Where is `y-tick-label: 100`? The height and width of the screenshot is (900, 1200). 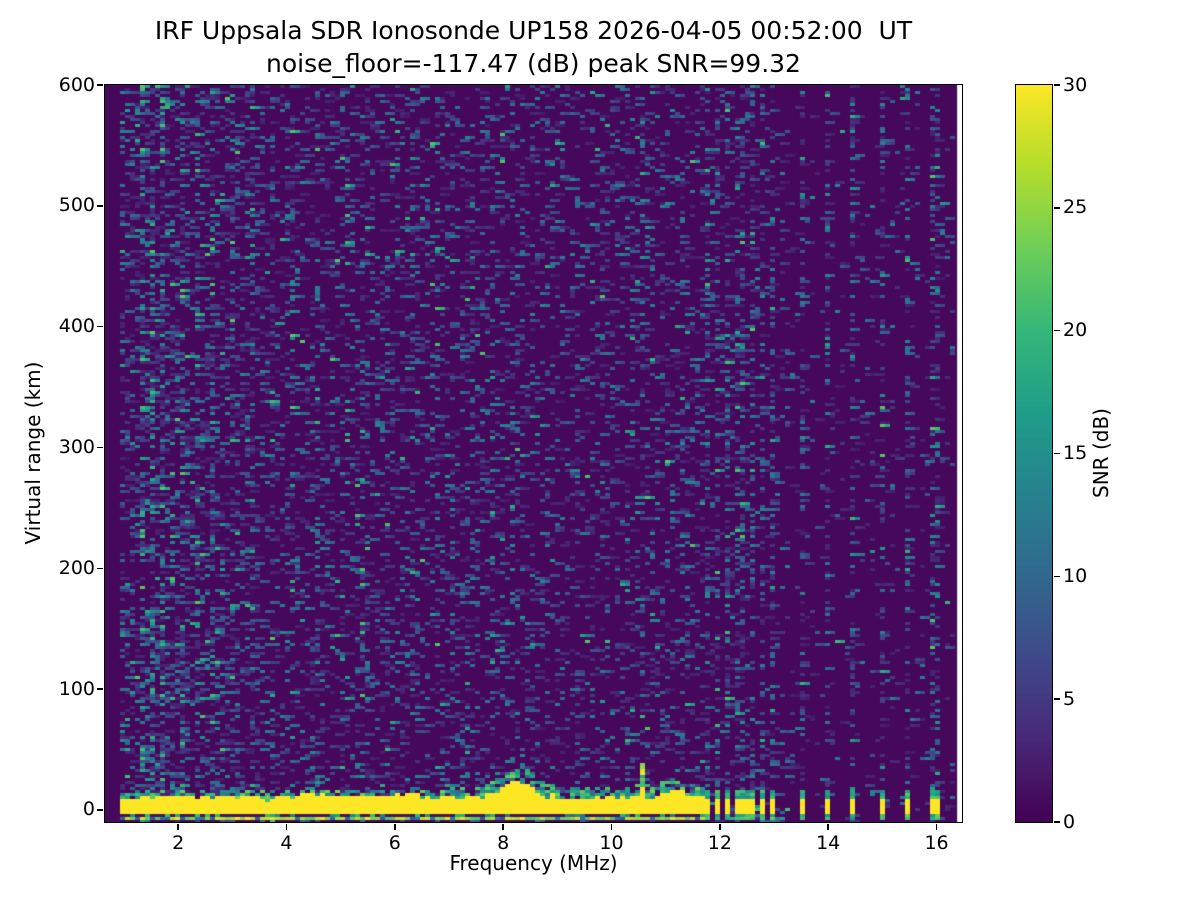 y-tick-label: 100 is located at coordinates (76, 688).